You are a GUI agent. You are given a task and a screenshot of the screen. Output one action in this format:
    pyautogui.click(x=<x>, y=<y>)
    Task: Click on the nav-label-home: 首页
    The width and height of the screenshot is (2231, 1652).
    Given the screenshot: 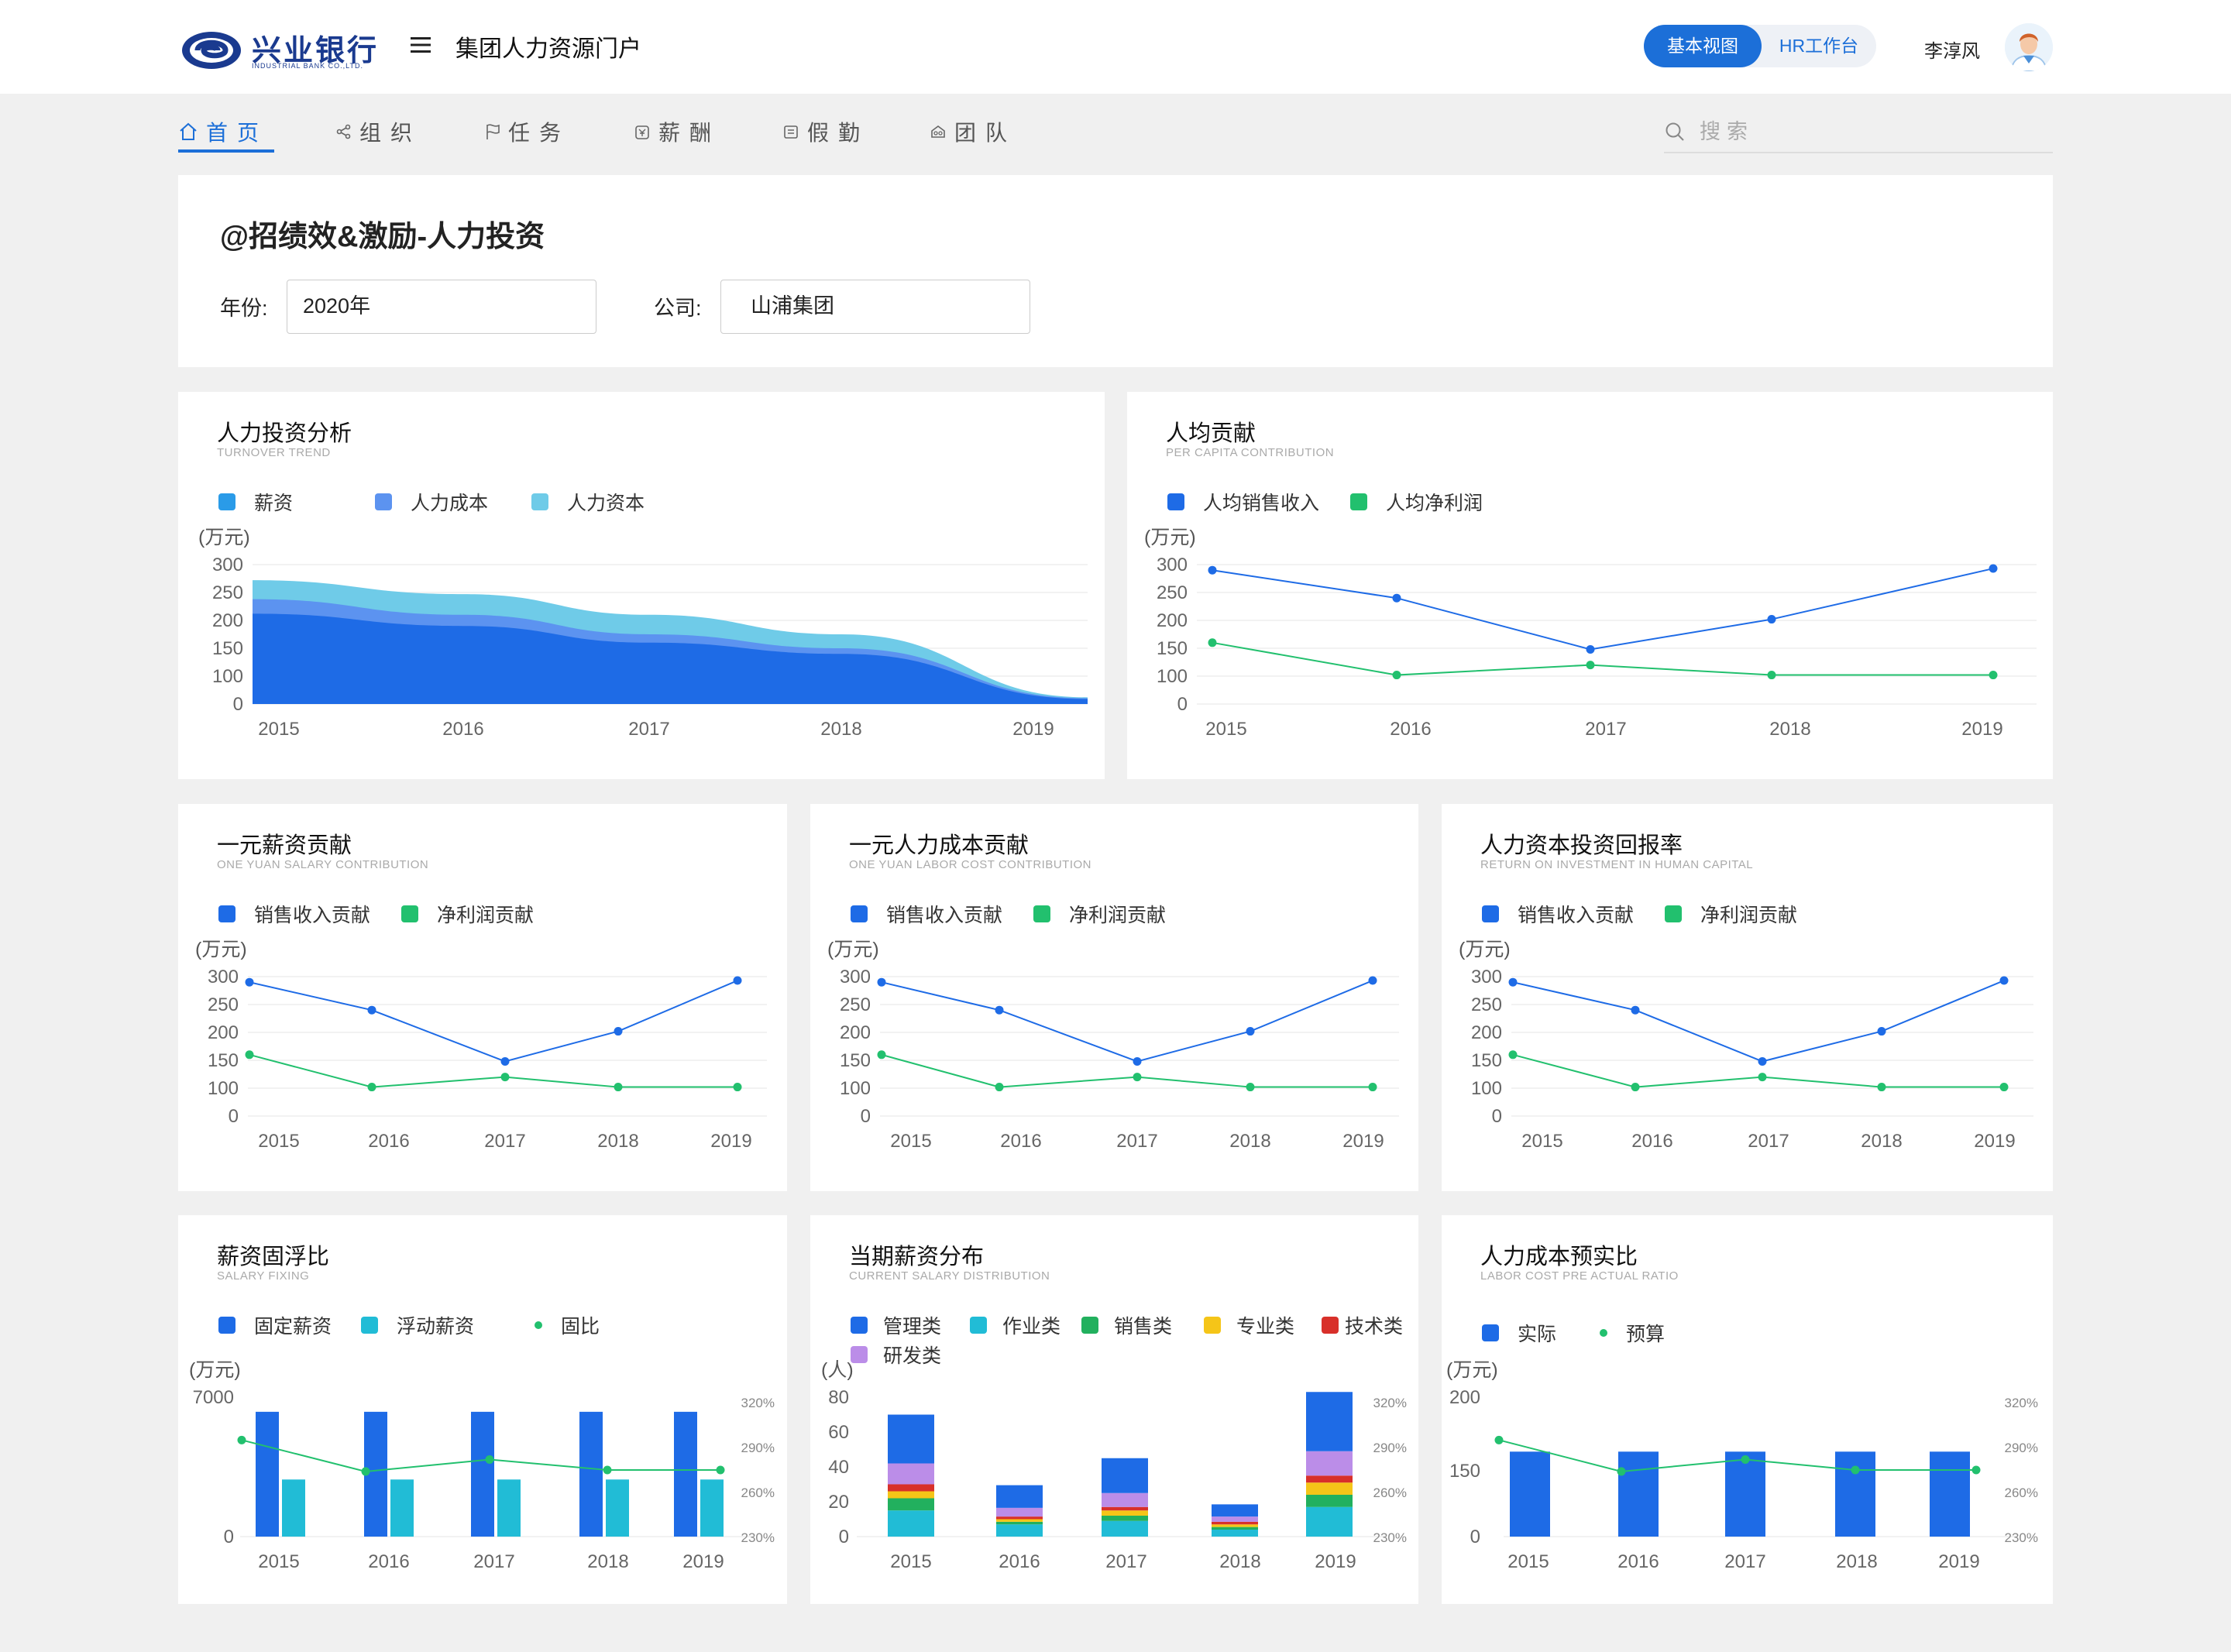 What is the action you would take?
    pyautogui.click(x=237, y=133)
    